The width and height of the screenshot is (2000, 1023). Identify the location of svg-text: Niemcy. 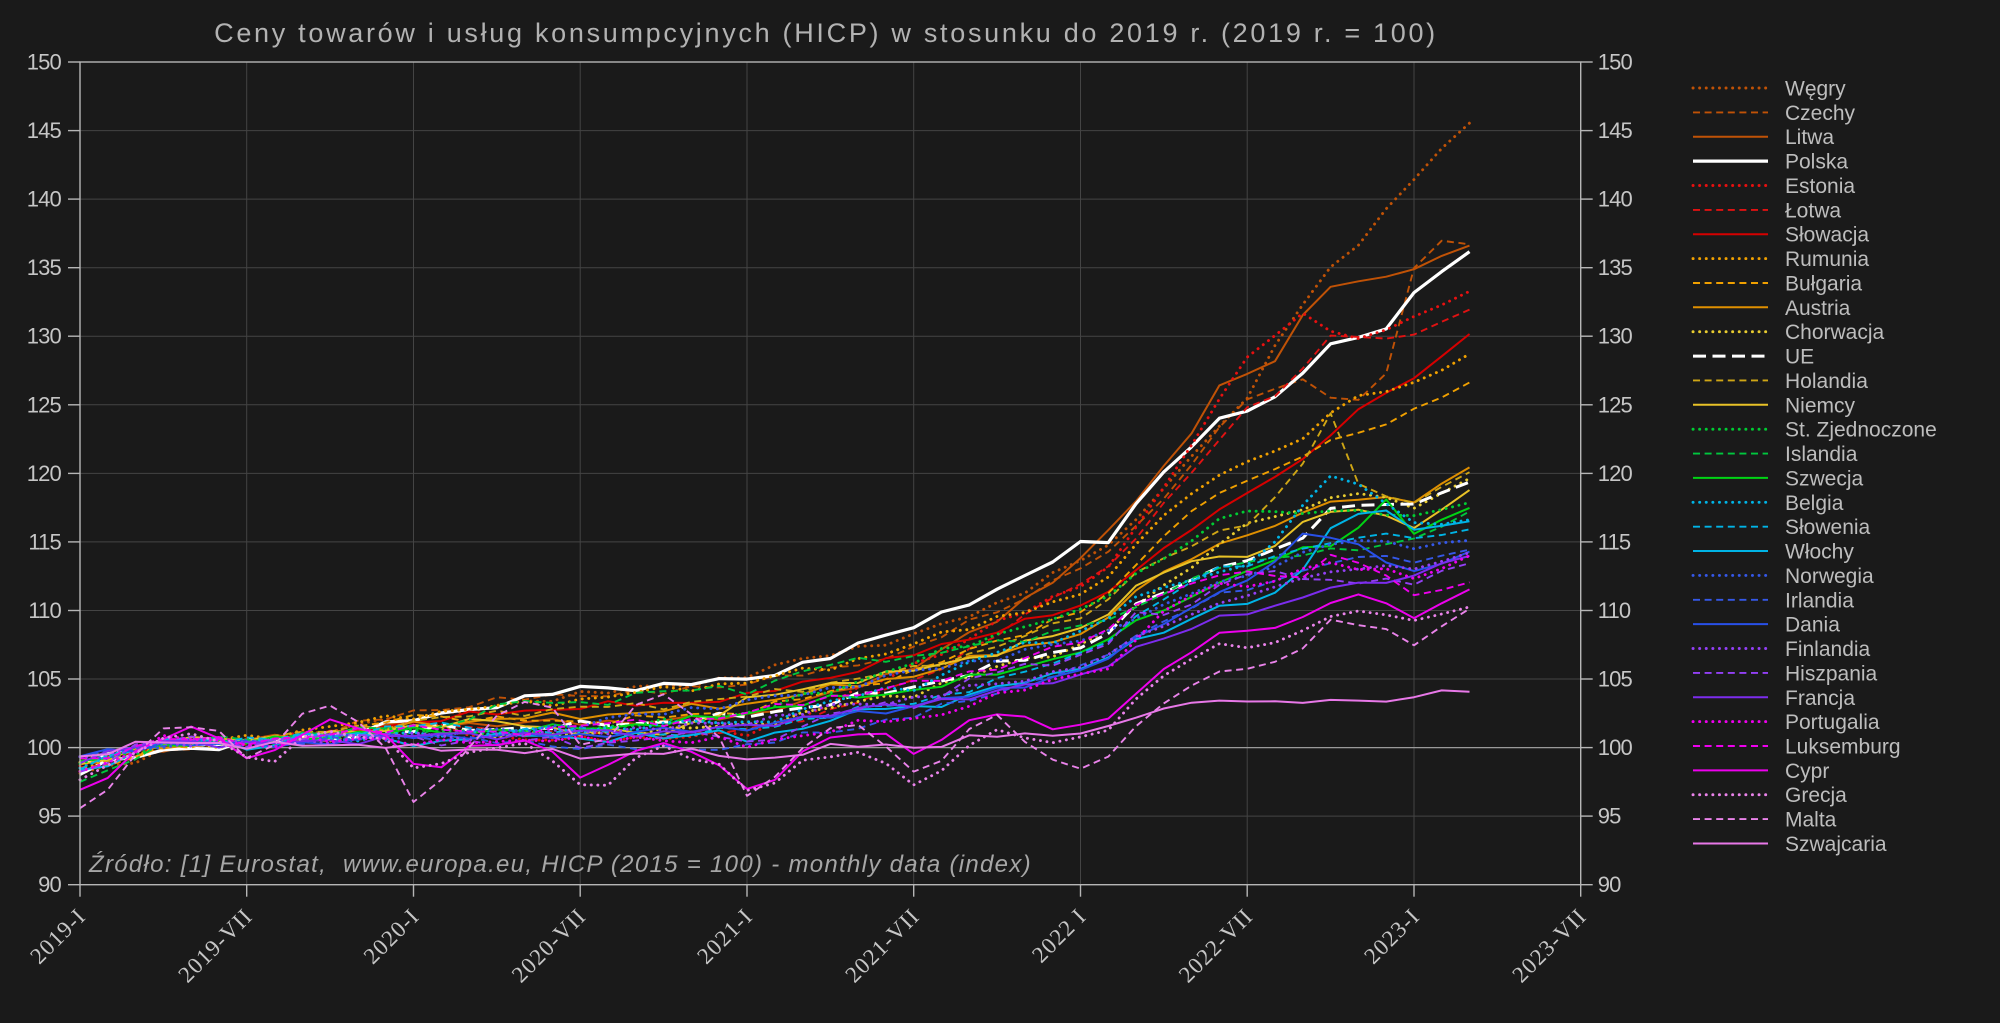
(1820, 405).